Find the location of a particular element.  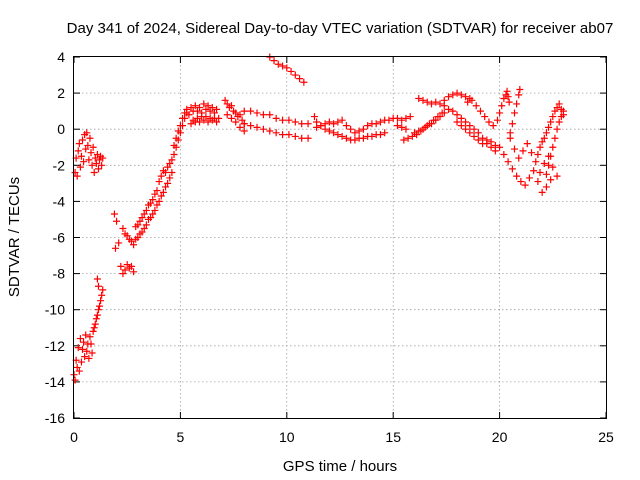

y-axis-label: SDTVAR / TECUs is located at coordinates (14, 237).